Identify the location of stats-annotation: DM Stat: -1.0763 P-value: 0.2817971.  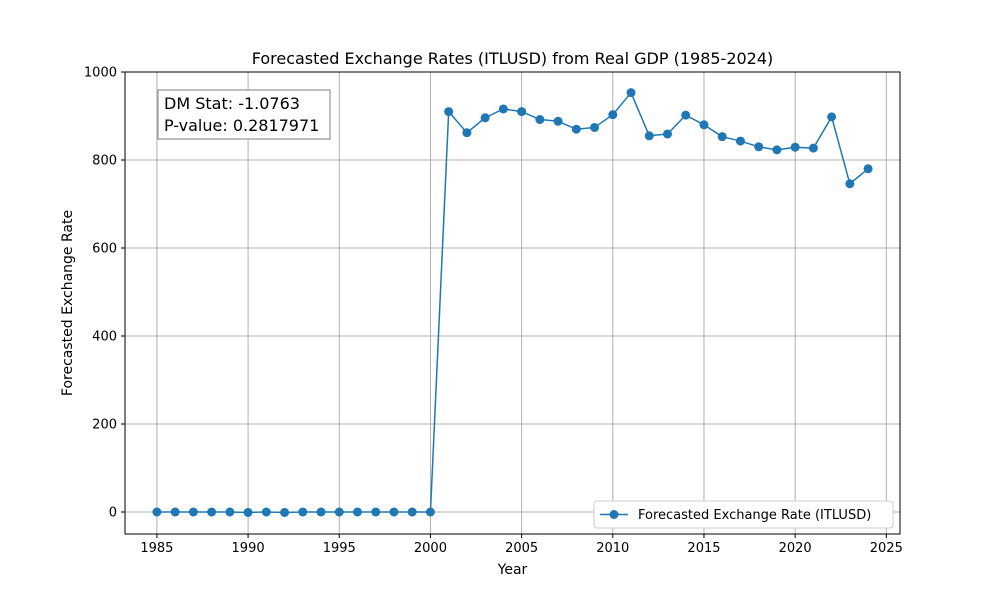
(244, 114).